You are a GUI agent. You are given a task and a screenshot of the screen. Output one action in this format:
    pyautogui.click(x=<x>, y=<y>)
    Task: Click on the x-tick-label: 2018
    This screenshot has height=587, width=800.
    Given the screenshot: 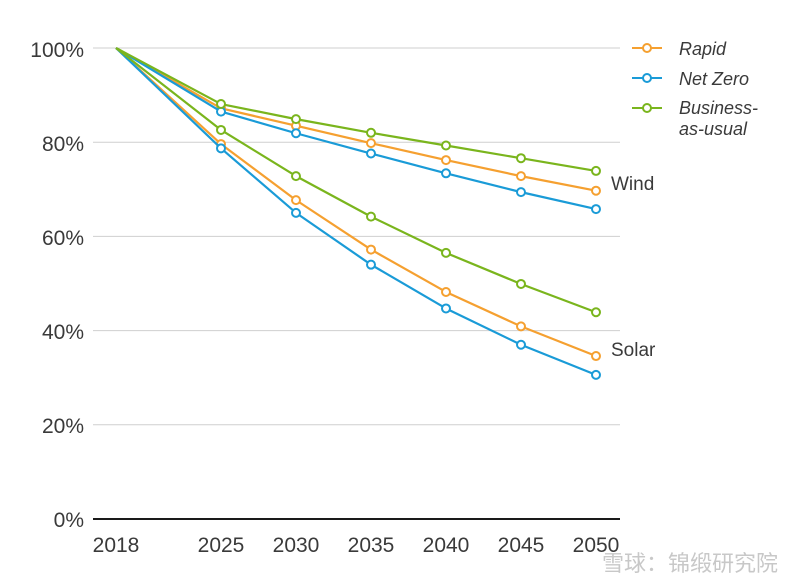 What is the action you would take?
    pyautogui.click(x=116, y=545)
    